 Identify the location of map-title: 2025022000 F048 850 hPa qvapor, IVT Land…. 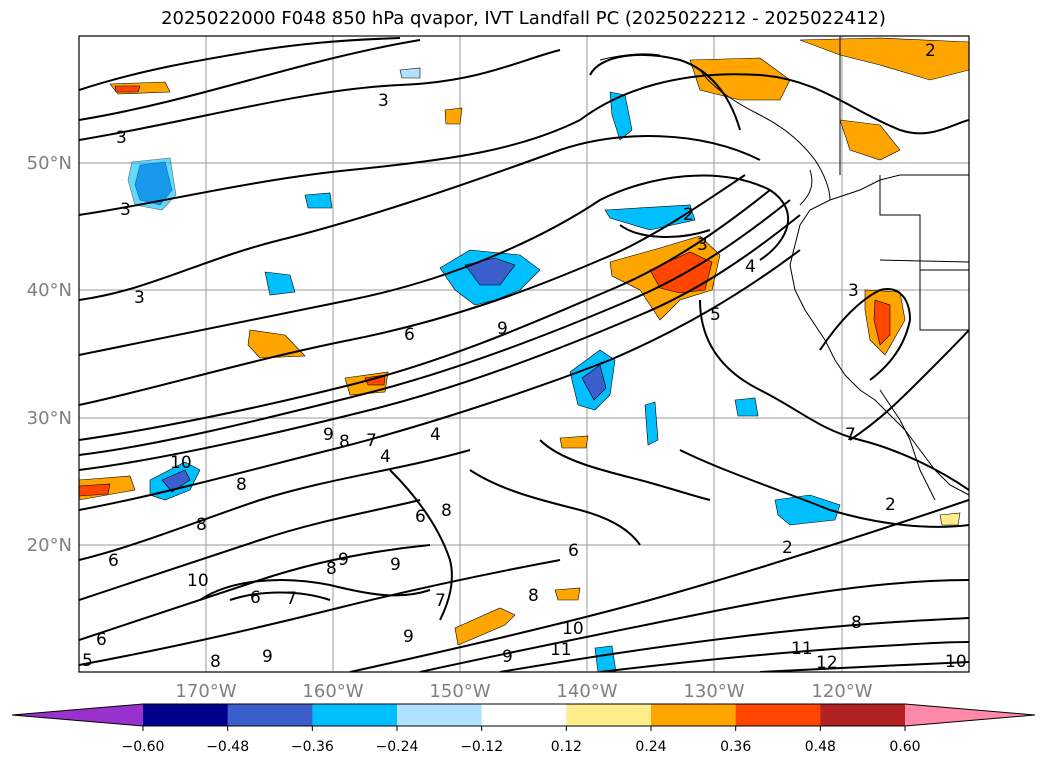
(523, 18).